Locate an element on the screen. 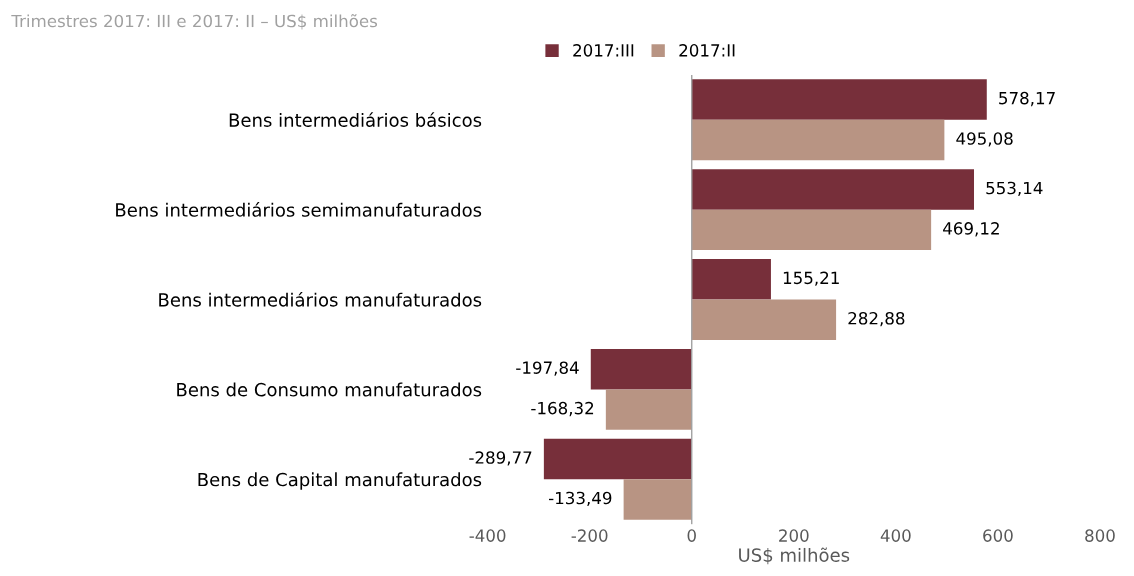  y-tick-label: Bens de Consumo manufaturados is located at coordinates (329, 389).